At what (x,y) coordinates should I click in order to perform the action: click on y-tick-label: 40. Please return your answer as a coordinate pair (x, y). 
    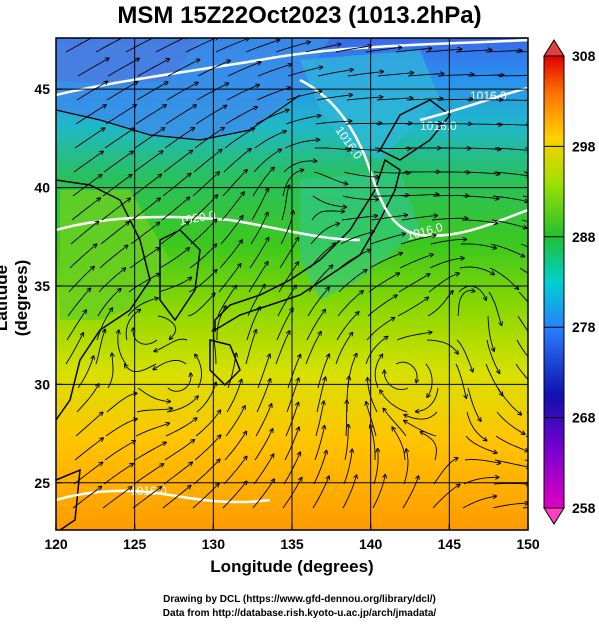
    Looking at the image, I should click on (42, 188).